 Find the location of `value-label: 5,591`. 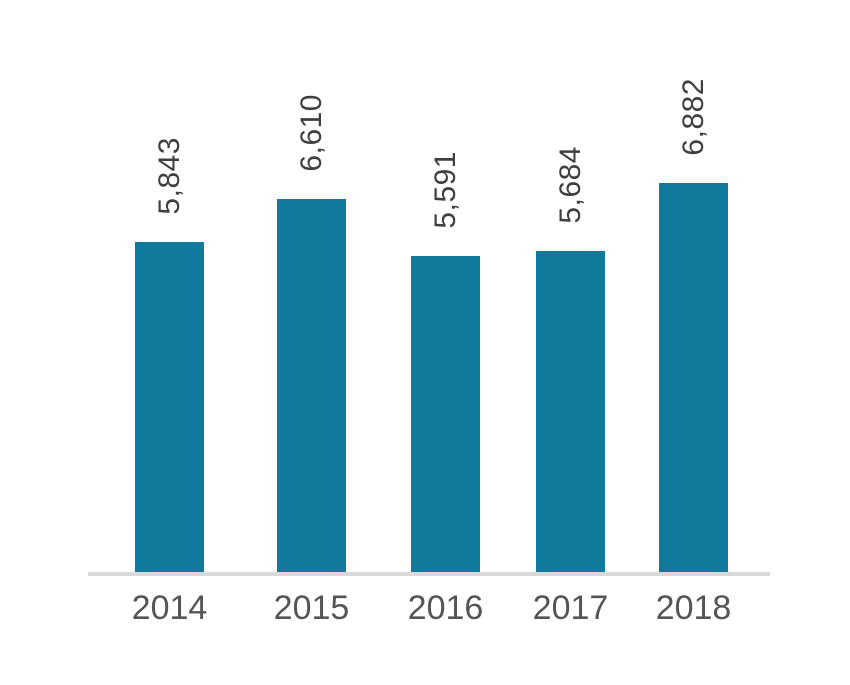

value-label: 5,591 is located at coordinates (445, 190).